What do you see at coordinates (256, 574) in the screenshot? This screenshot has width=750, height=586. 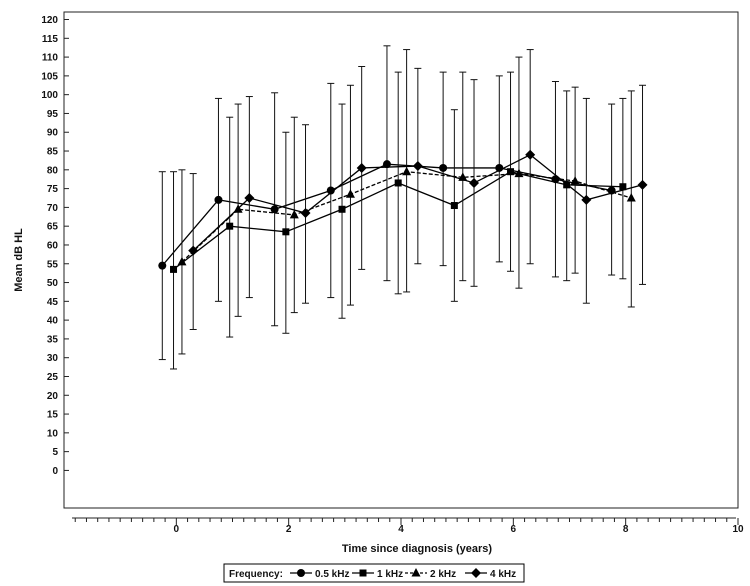 I see `legend-title: Frequency:` at bounding box center [256, 574].